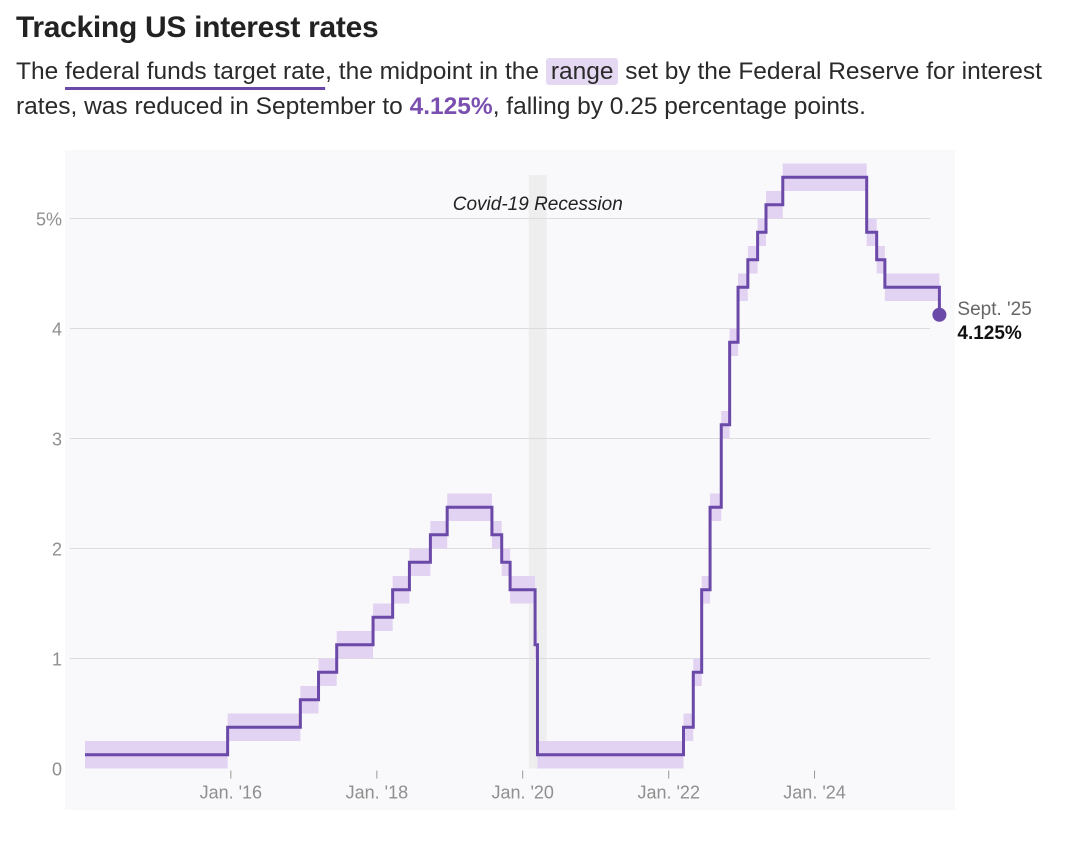 The image size is (1080, 846). I want to click on subtitle-text-4: , falling by 0.25 percentage points., so click(679, 106).